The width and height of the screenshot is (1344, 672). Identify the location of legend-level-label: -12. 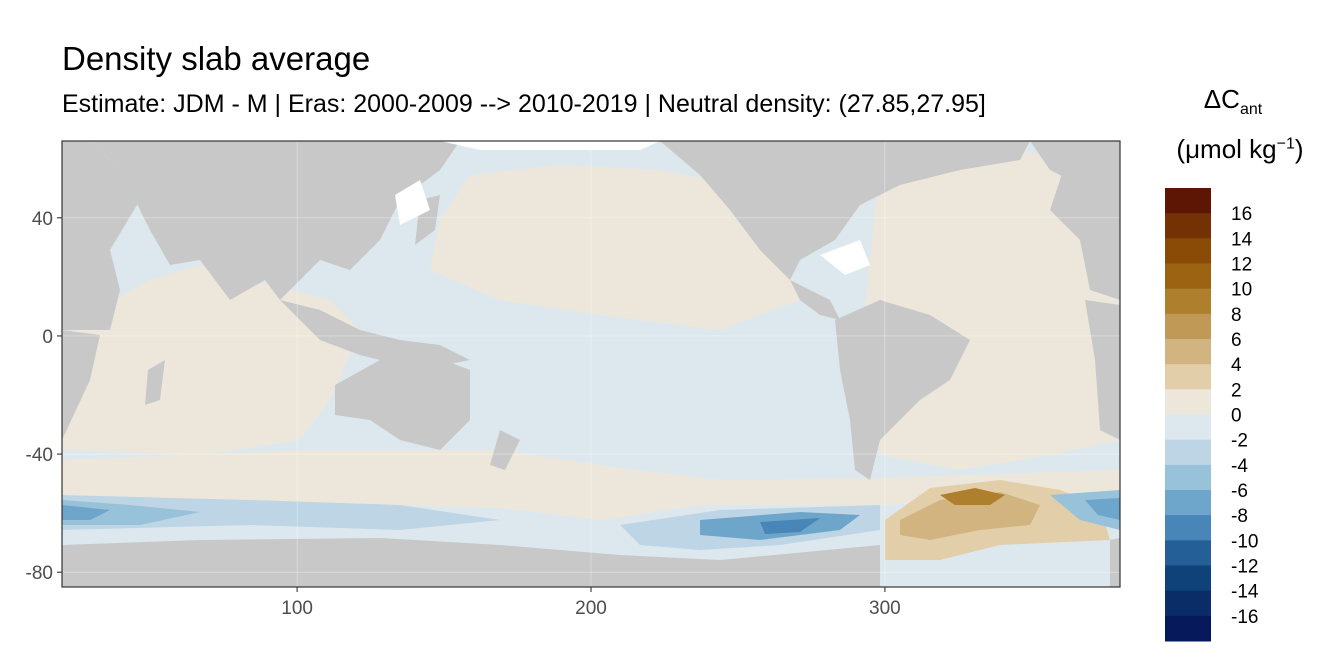
(1244, 567).